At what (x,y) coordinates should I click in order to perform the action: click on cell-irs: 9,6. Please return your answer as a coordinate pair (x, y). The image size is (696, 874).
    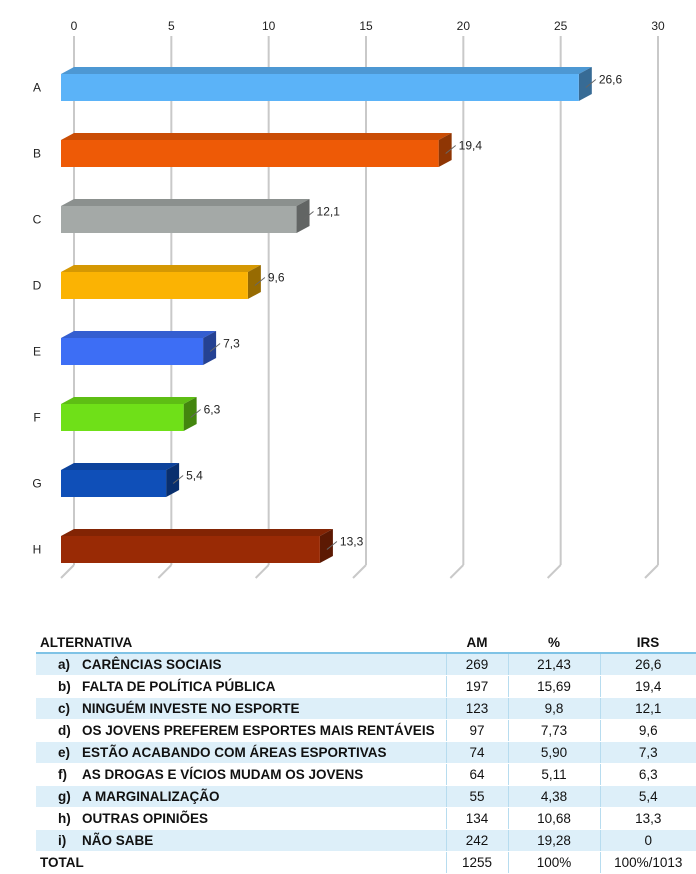
    Looking at the image, I should click on (647, 730).